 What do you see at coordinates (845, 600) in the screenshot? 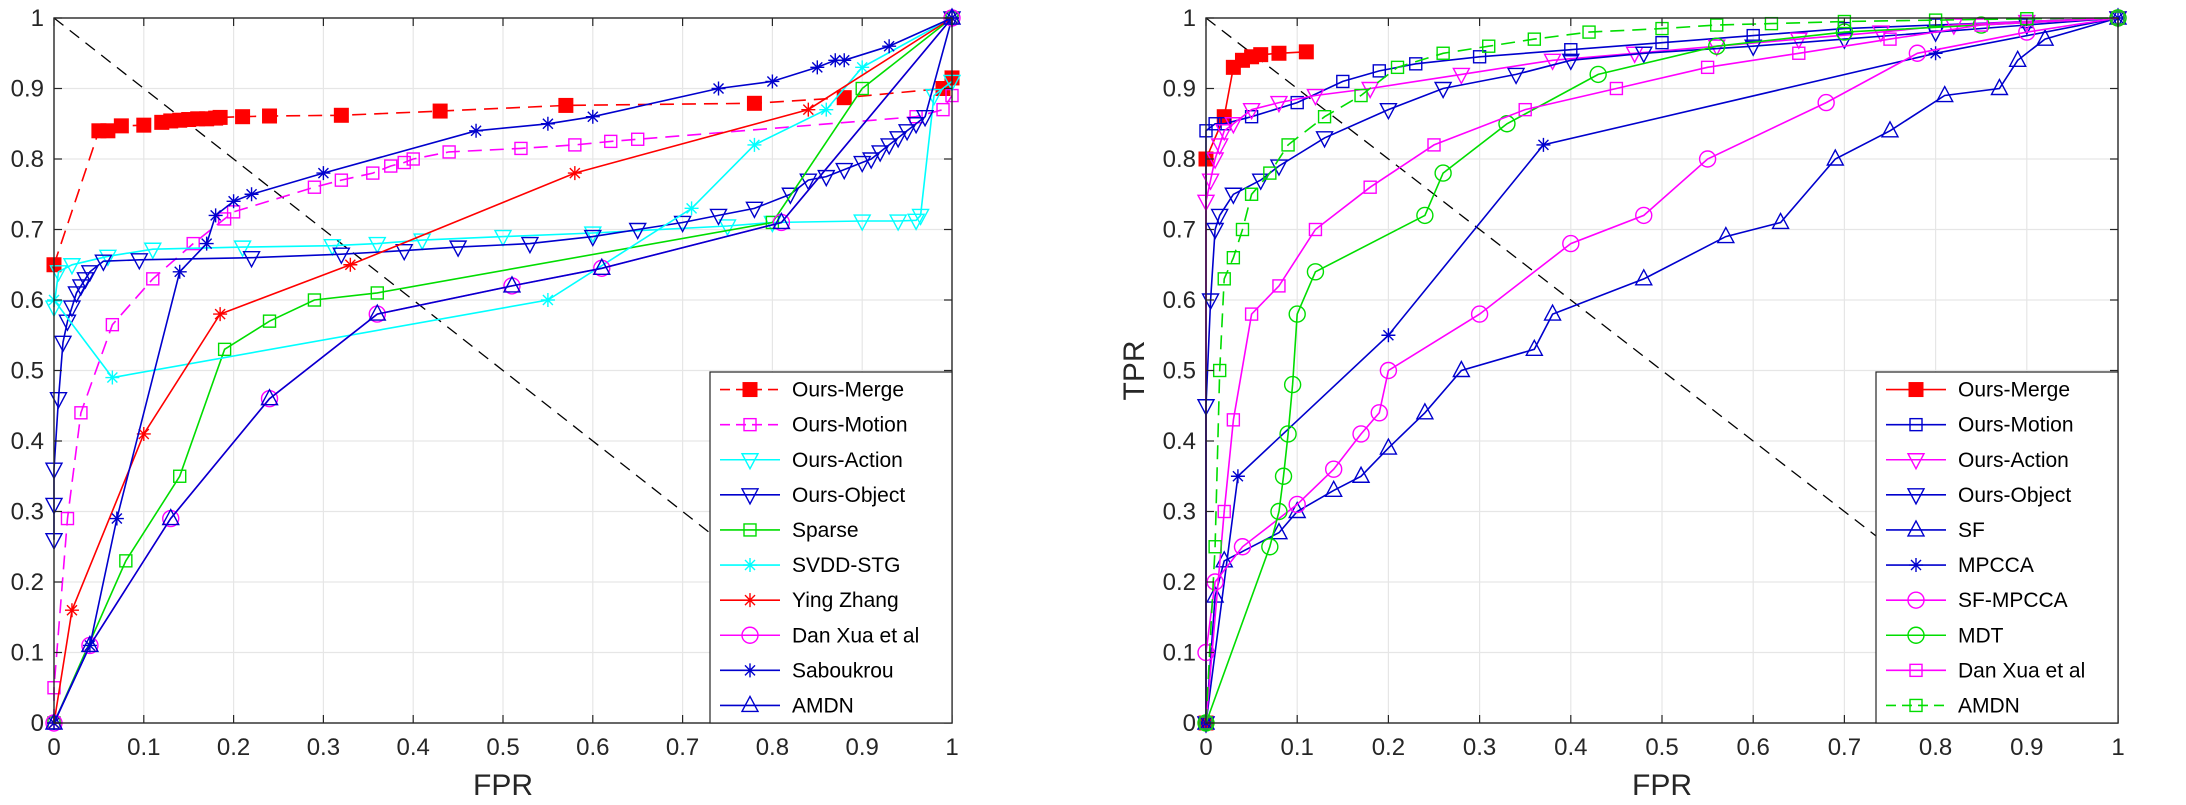
I see `legend-label: Ying Zhang` at bounding box center [845, 600].